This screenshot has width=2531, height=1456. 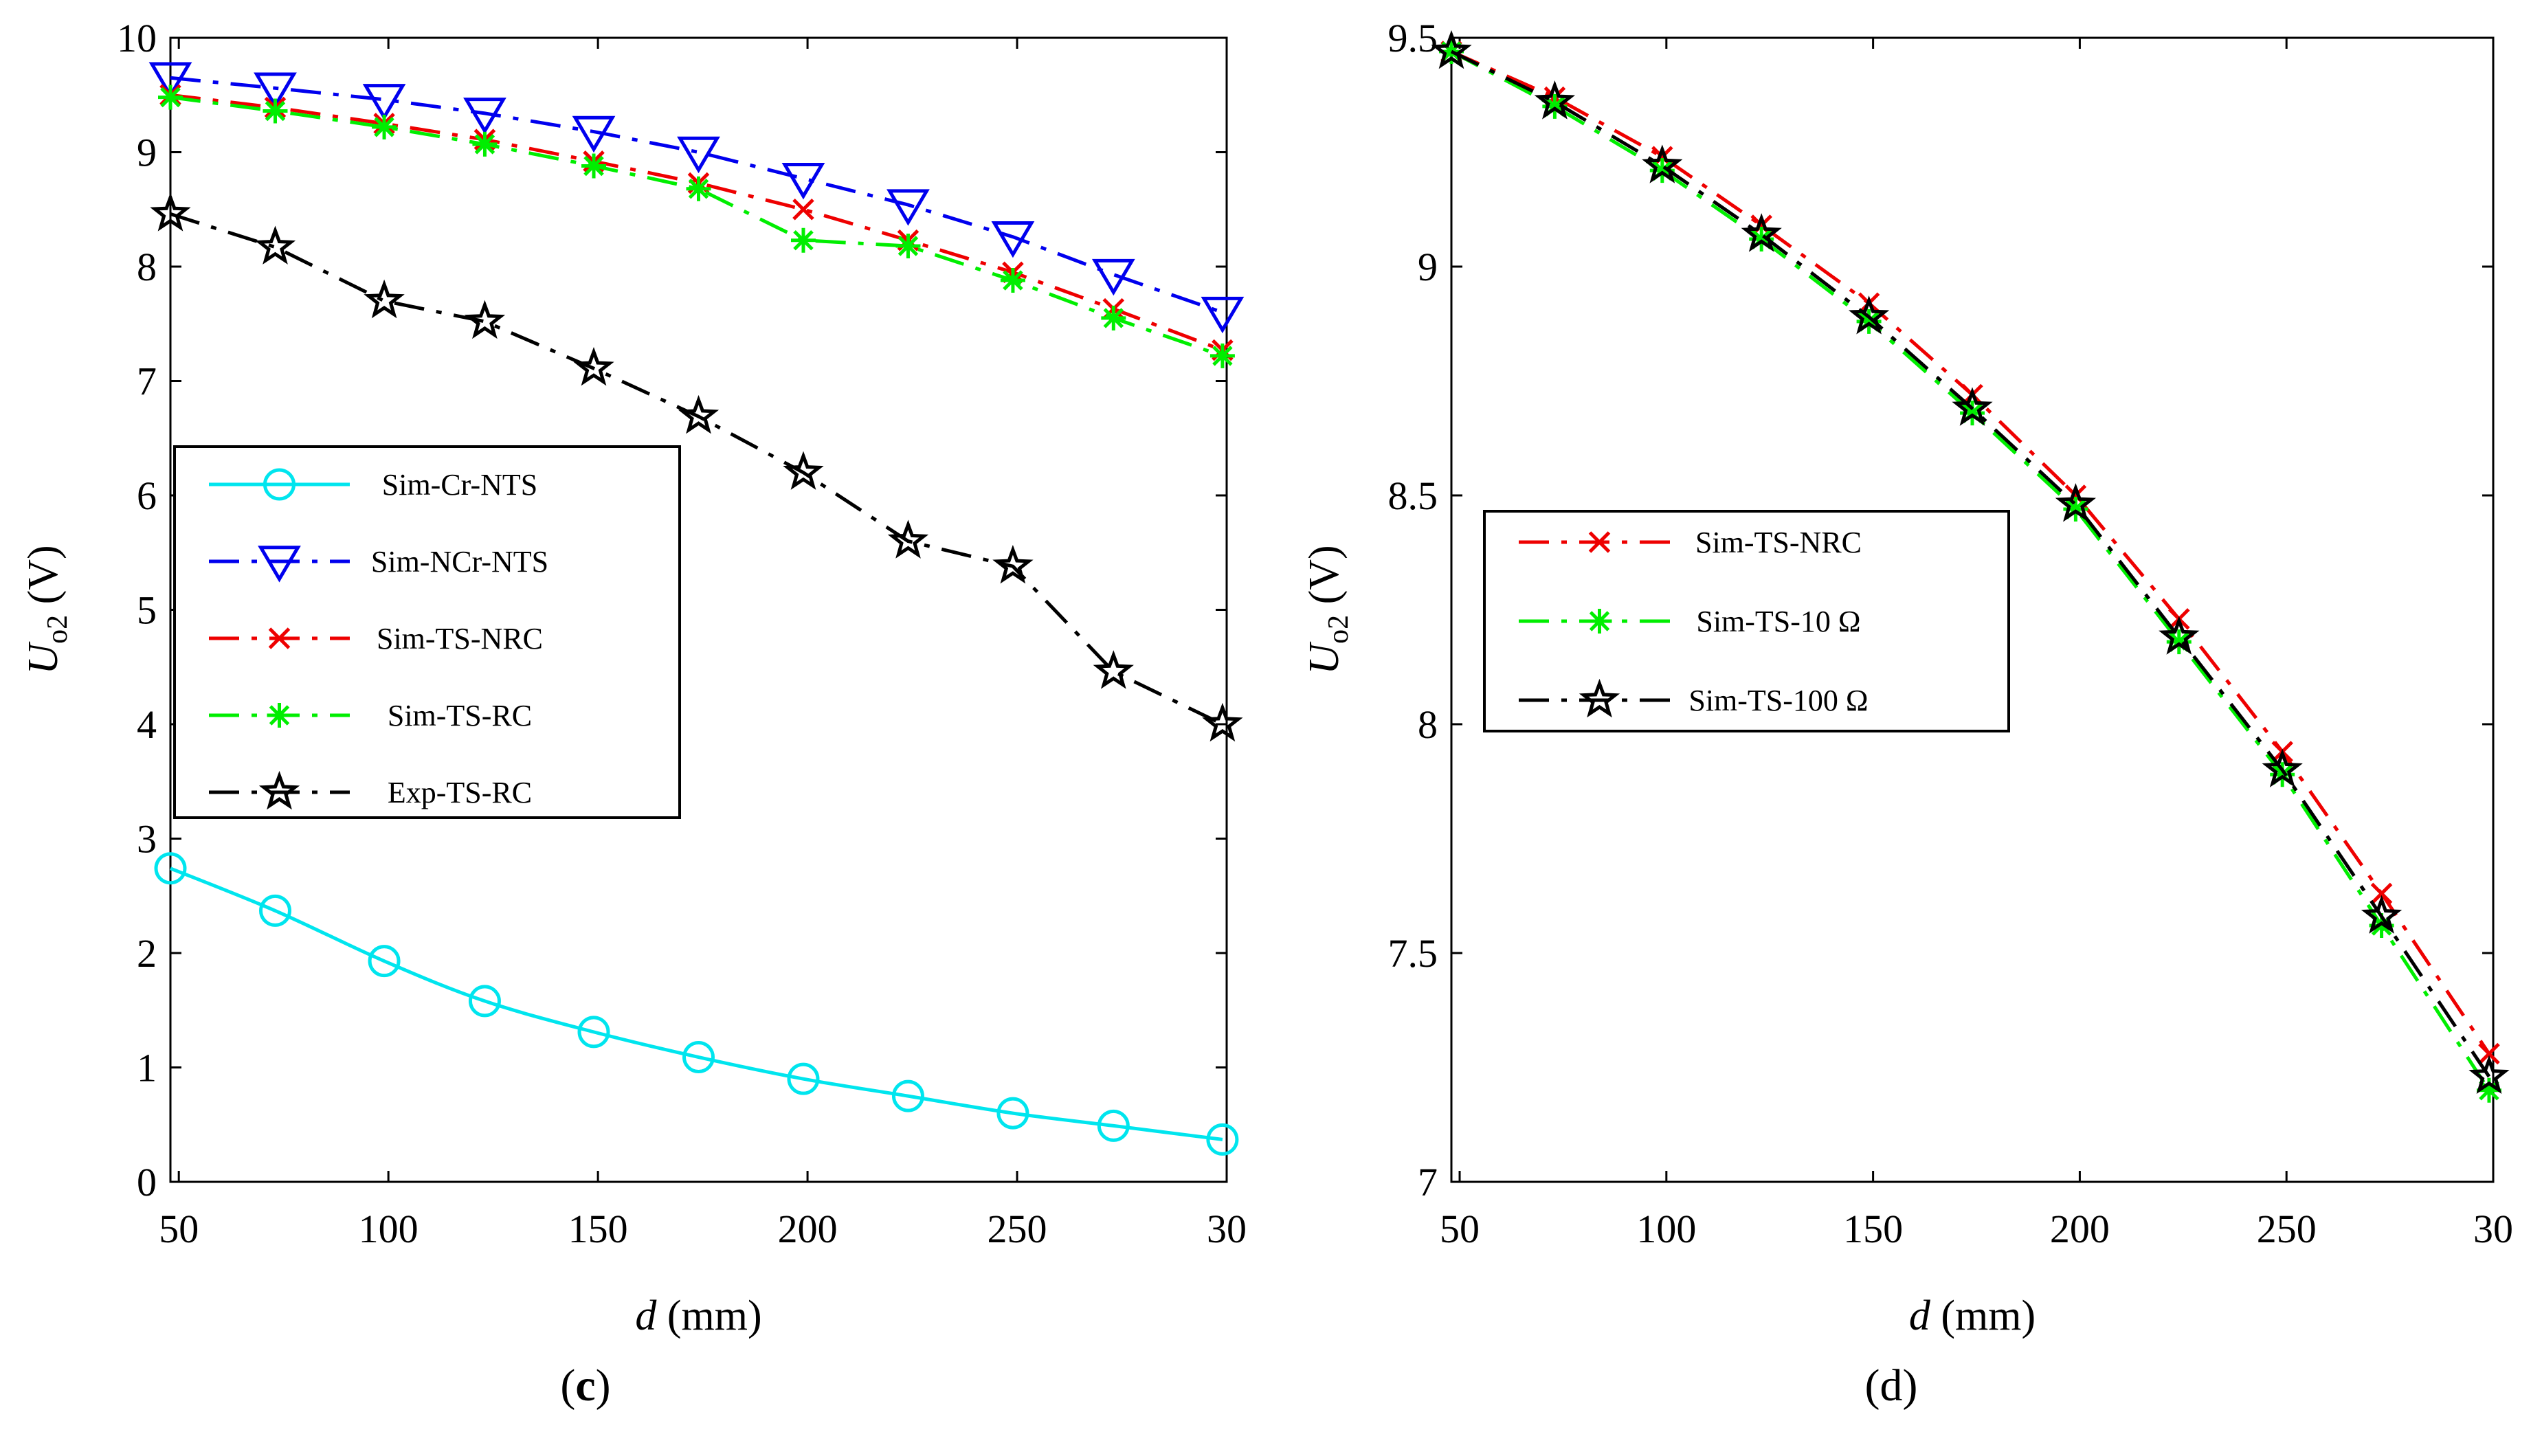 I want to click on panel-d-caption-letter: d, so click(x=1892, y=1385).